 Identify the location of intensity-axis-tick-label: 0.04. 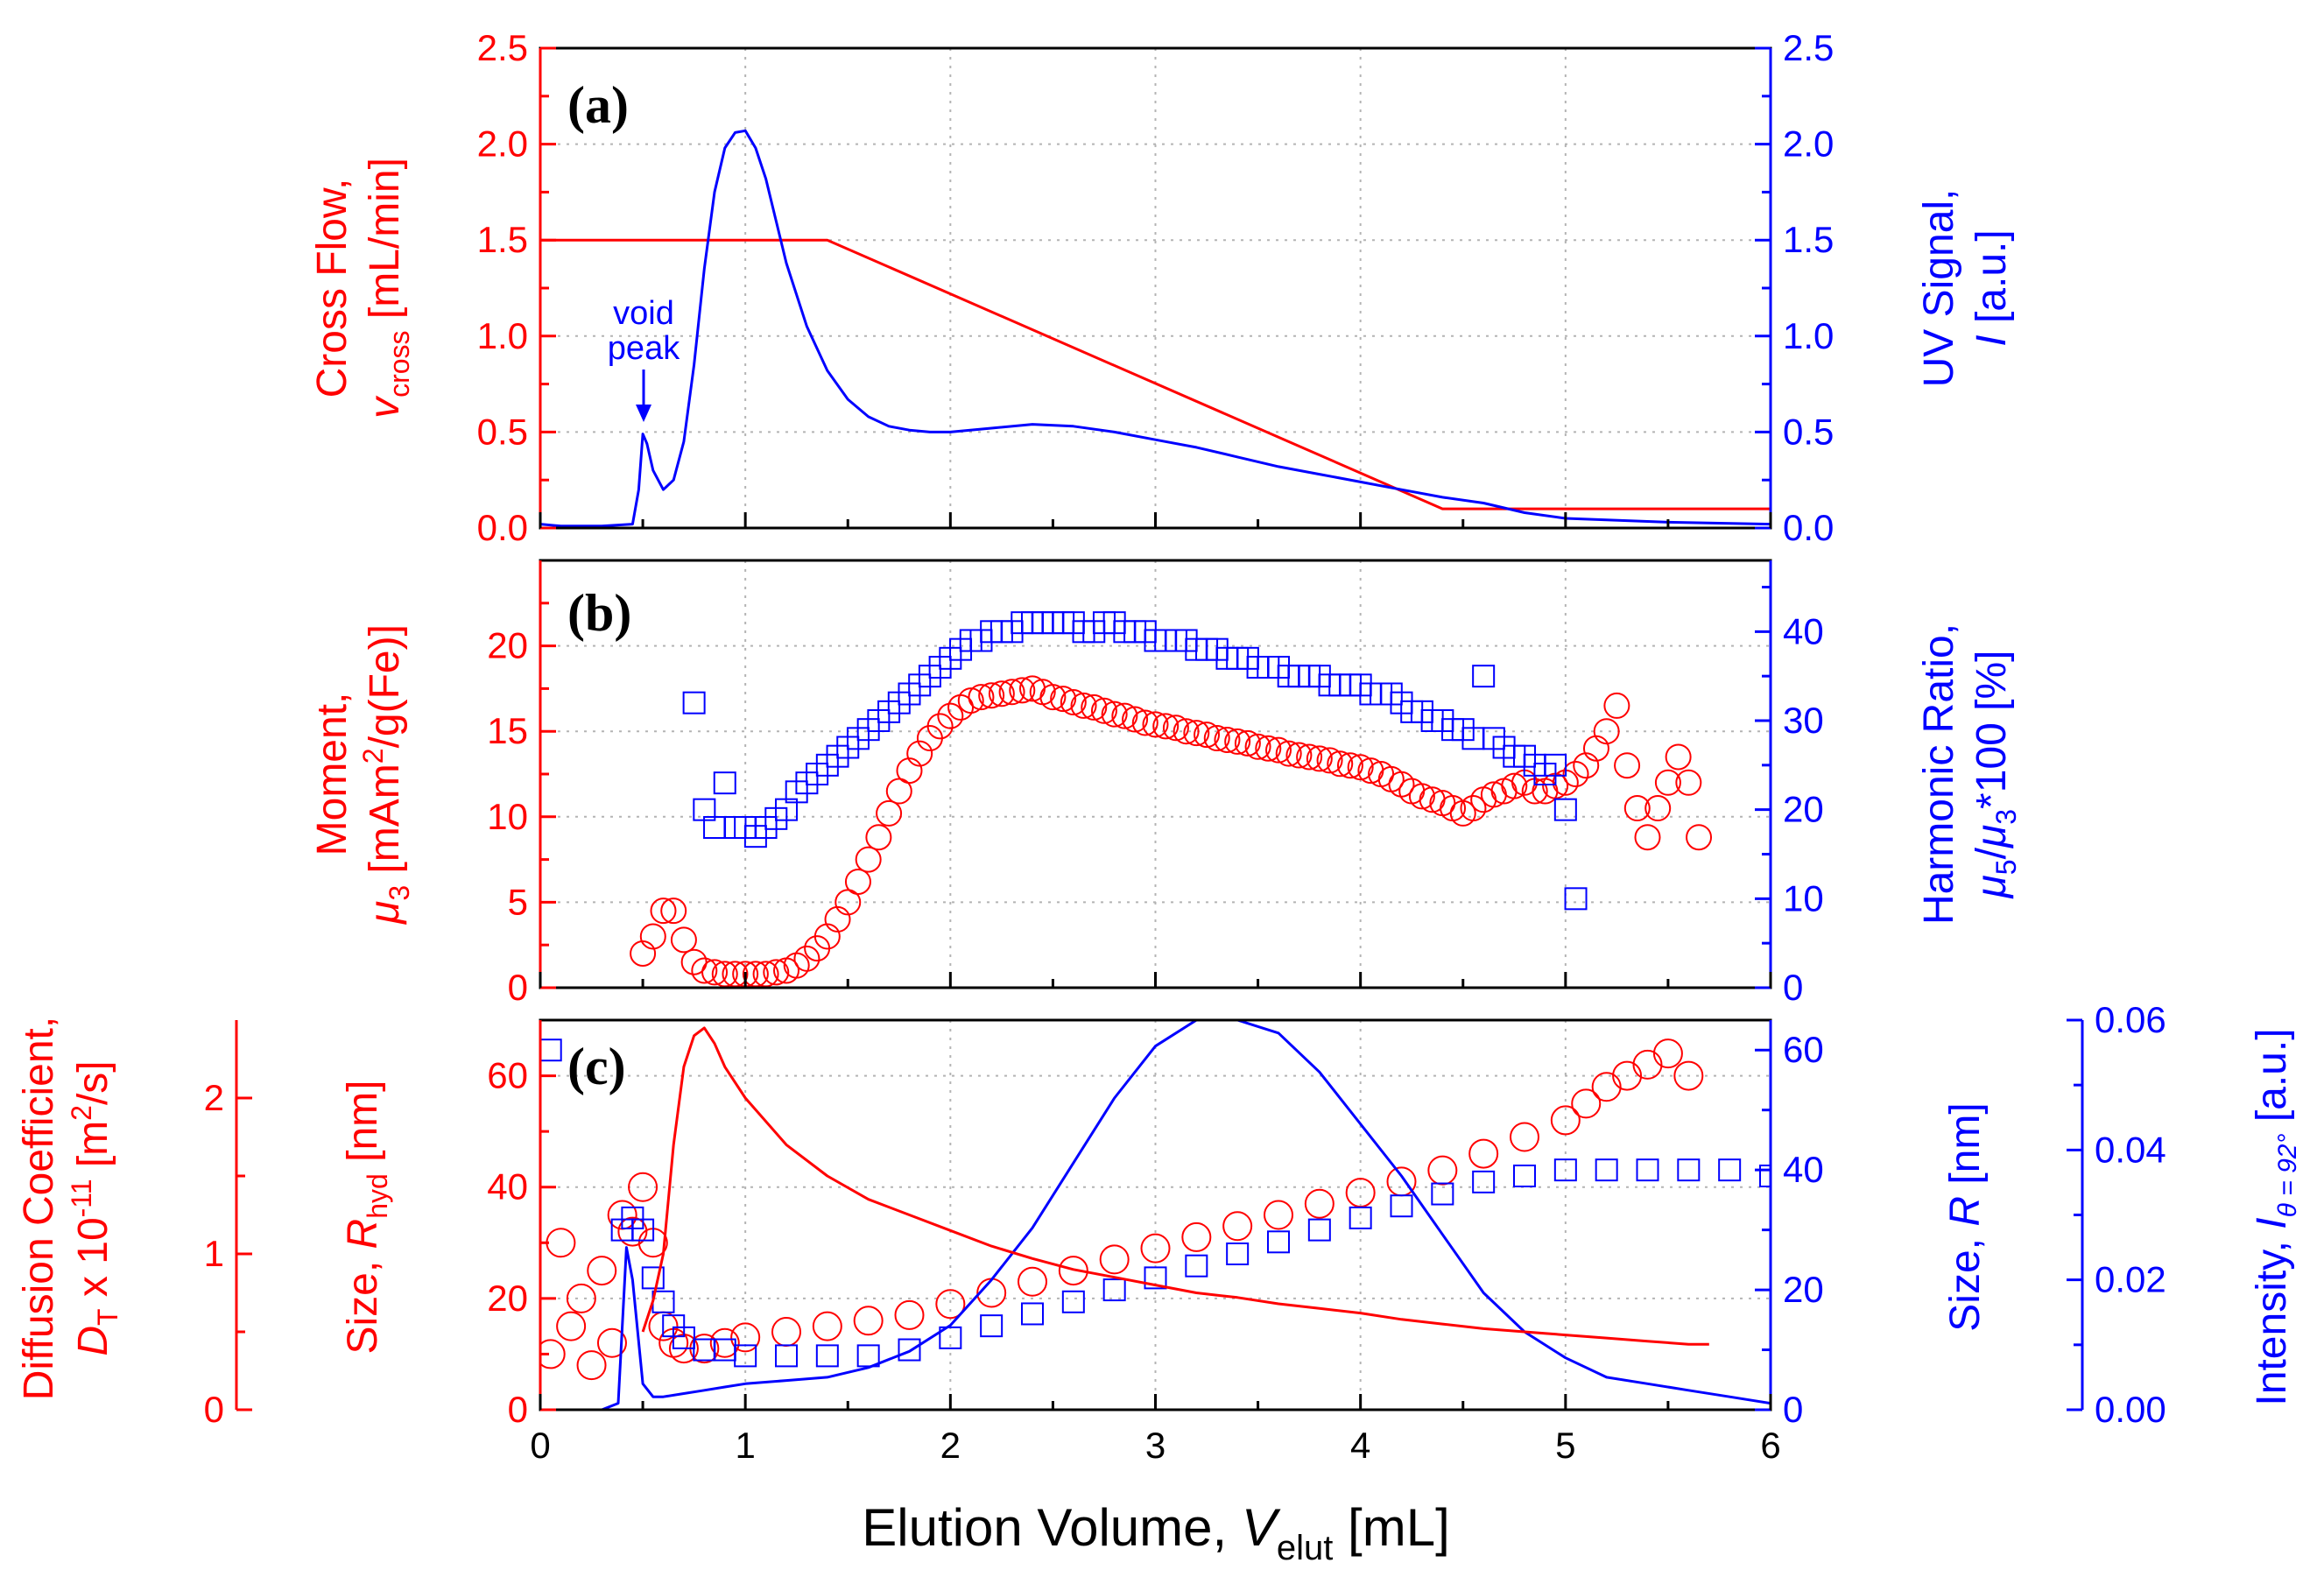
(2130, 1149).